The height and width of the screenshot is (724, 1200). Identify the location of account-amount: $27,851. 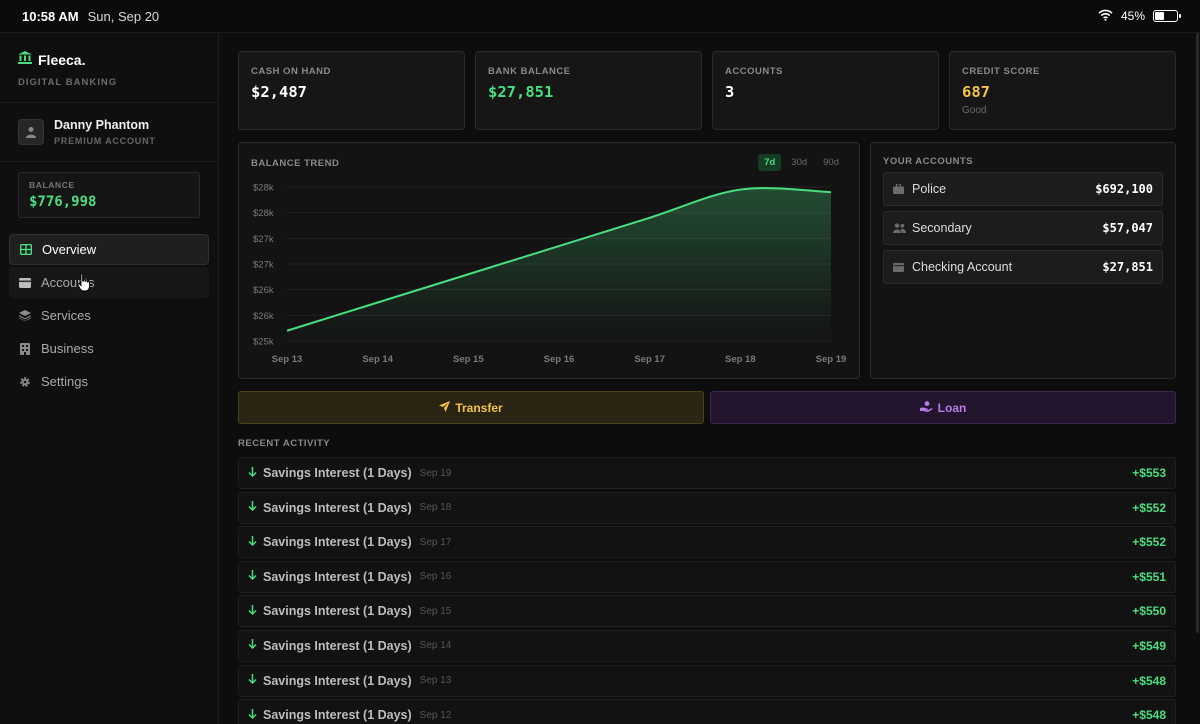
(1127, 267).